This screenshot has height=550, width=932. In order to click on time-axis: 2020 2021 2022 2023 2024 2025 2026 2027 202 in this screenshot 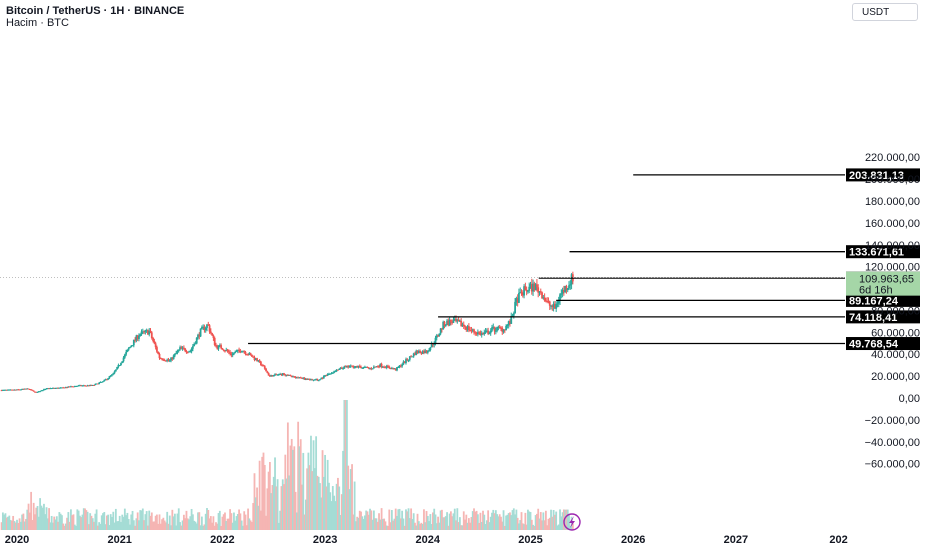, I will do `click(426, 540)`.